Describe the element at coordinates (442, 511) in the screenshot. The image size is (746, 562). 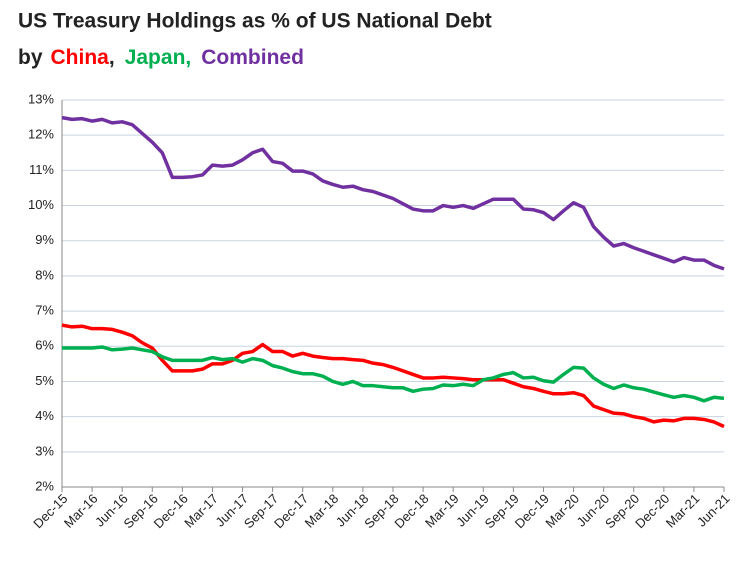
I see `x-tick-label: Mar-19` at that location.